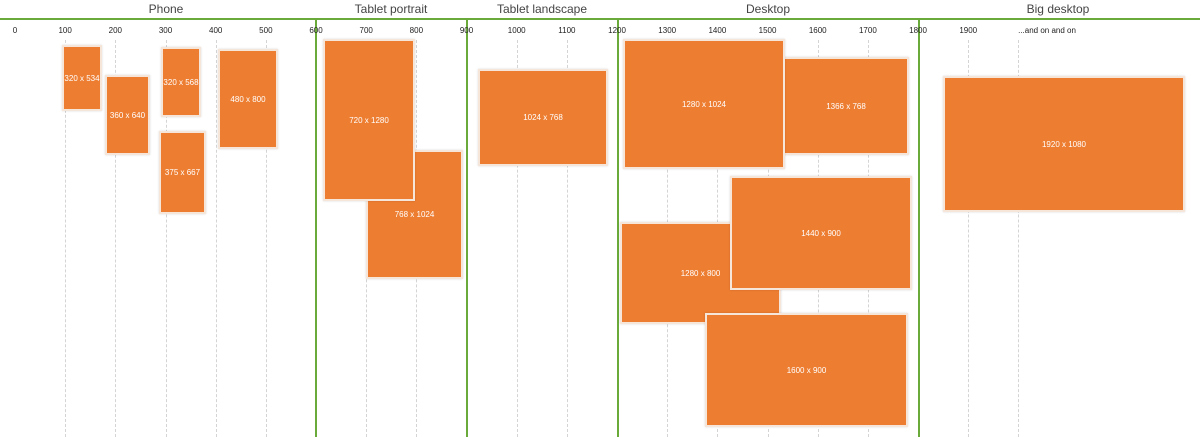  What do you see at coordinates (266, 30) in the screenshot?
I see `ruler-label: 500` at bounding box center [266, 30].